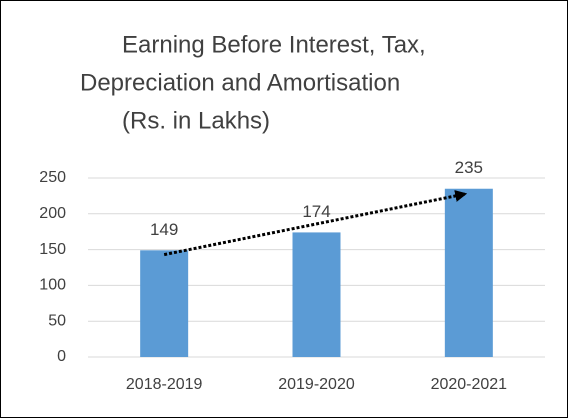 The height and width of the screenshot is (418, 568). Describe the element at coordinates (469, 167) in the screenshot. I see `data-label: 235` at that location.